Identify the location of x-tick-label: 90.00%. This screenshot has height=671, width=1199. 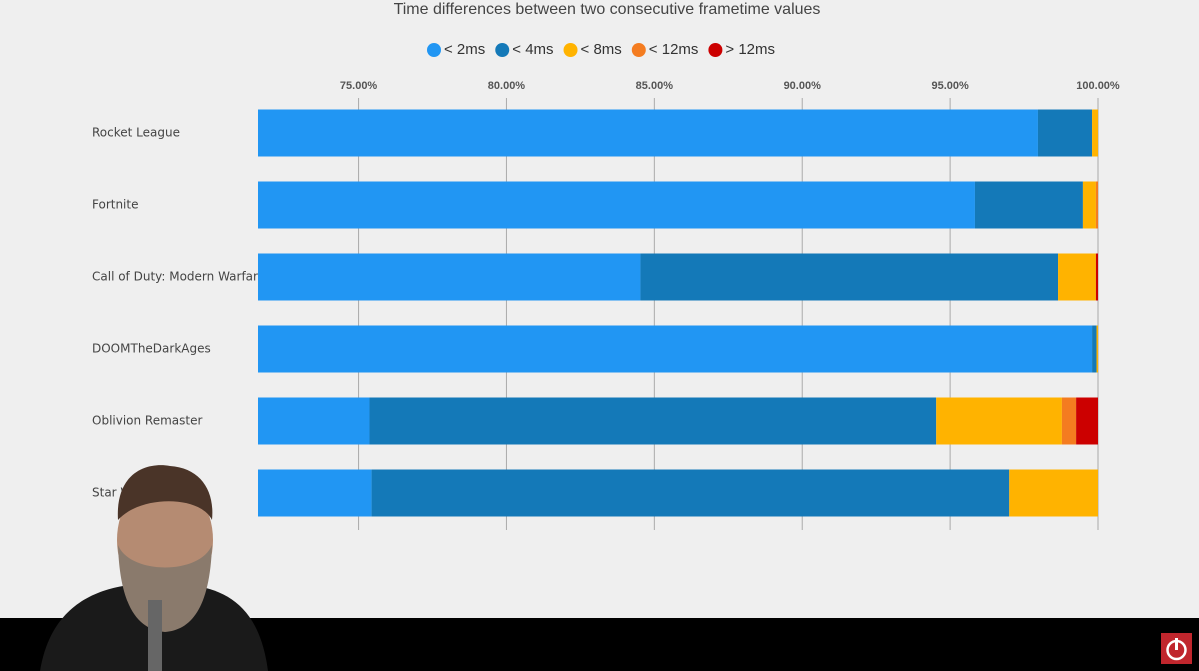
(803, 86).